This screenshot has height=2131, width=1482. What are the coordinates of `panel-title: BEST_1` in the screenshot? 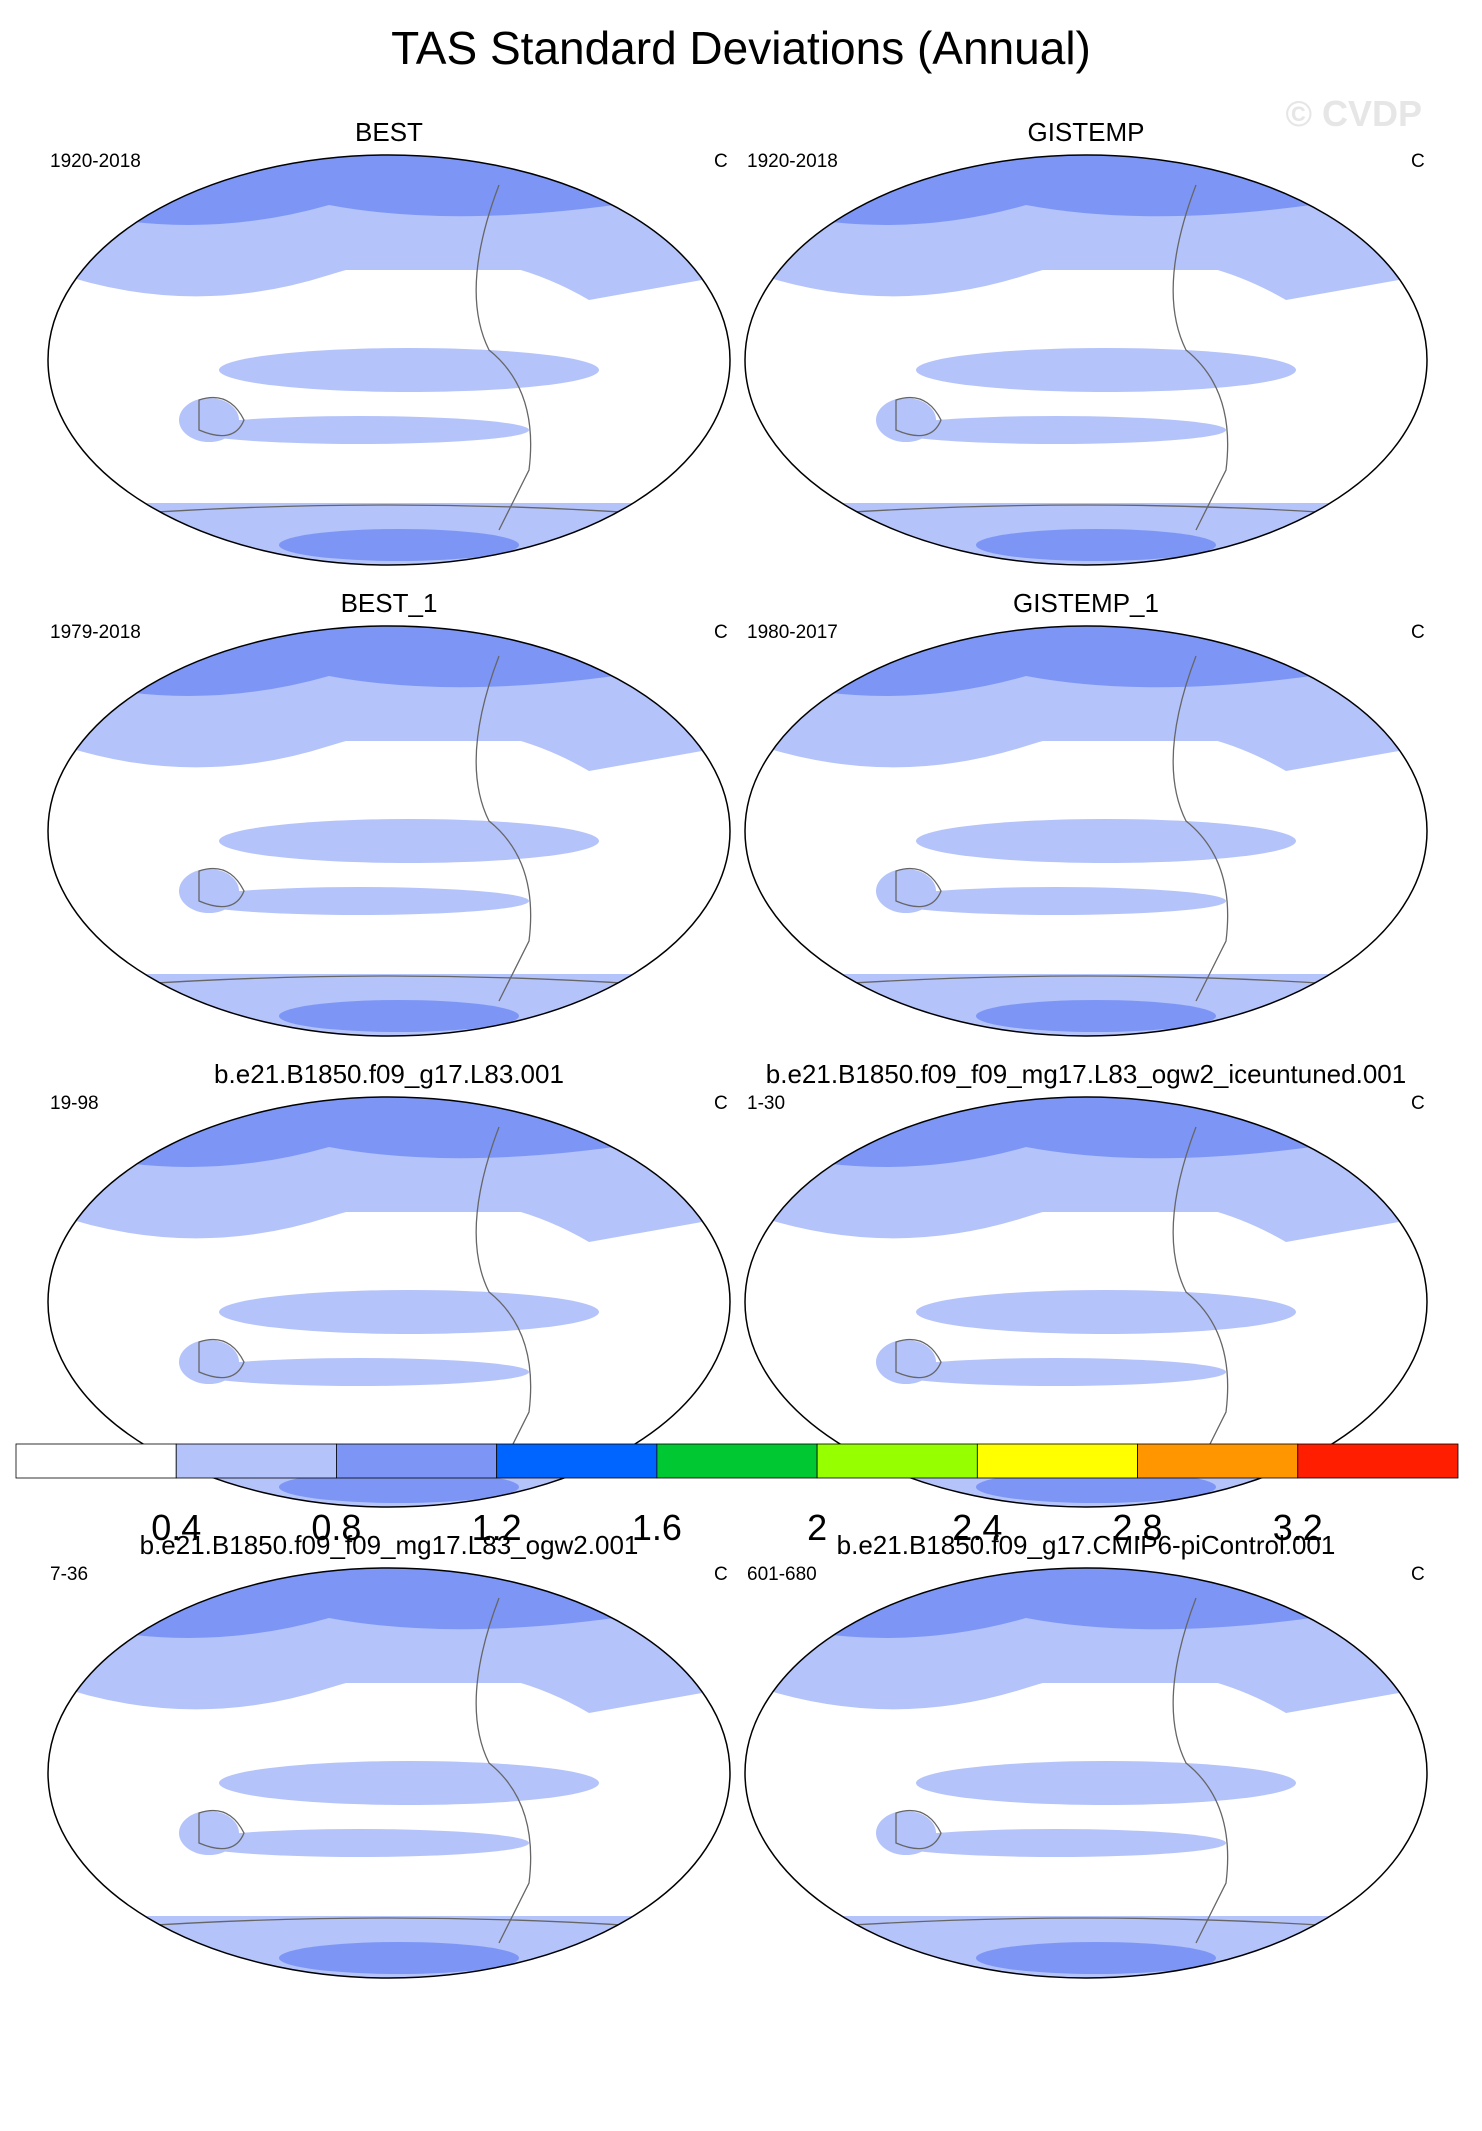 It's located at (389, 603).